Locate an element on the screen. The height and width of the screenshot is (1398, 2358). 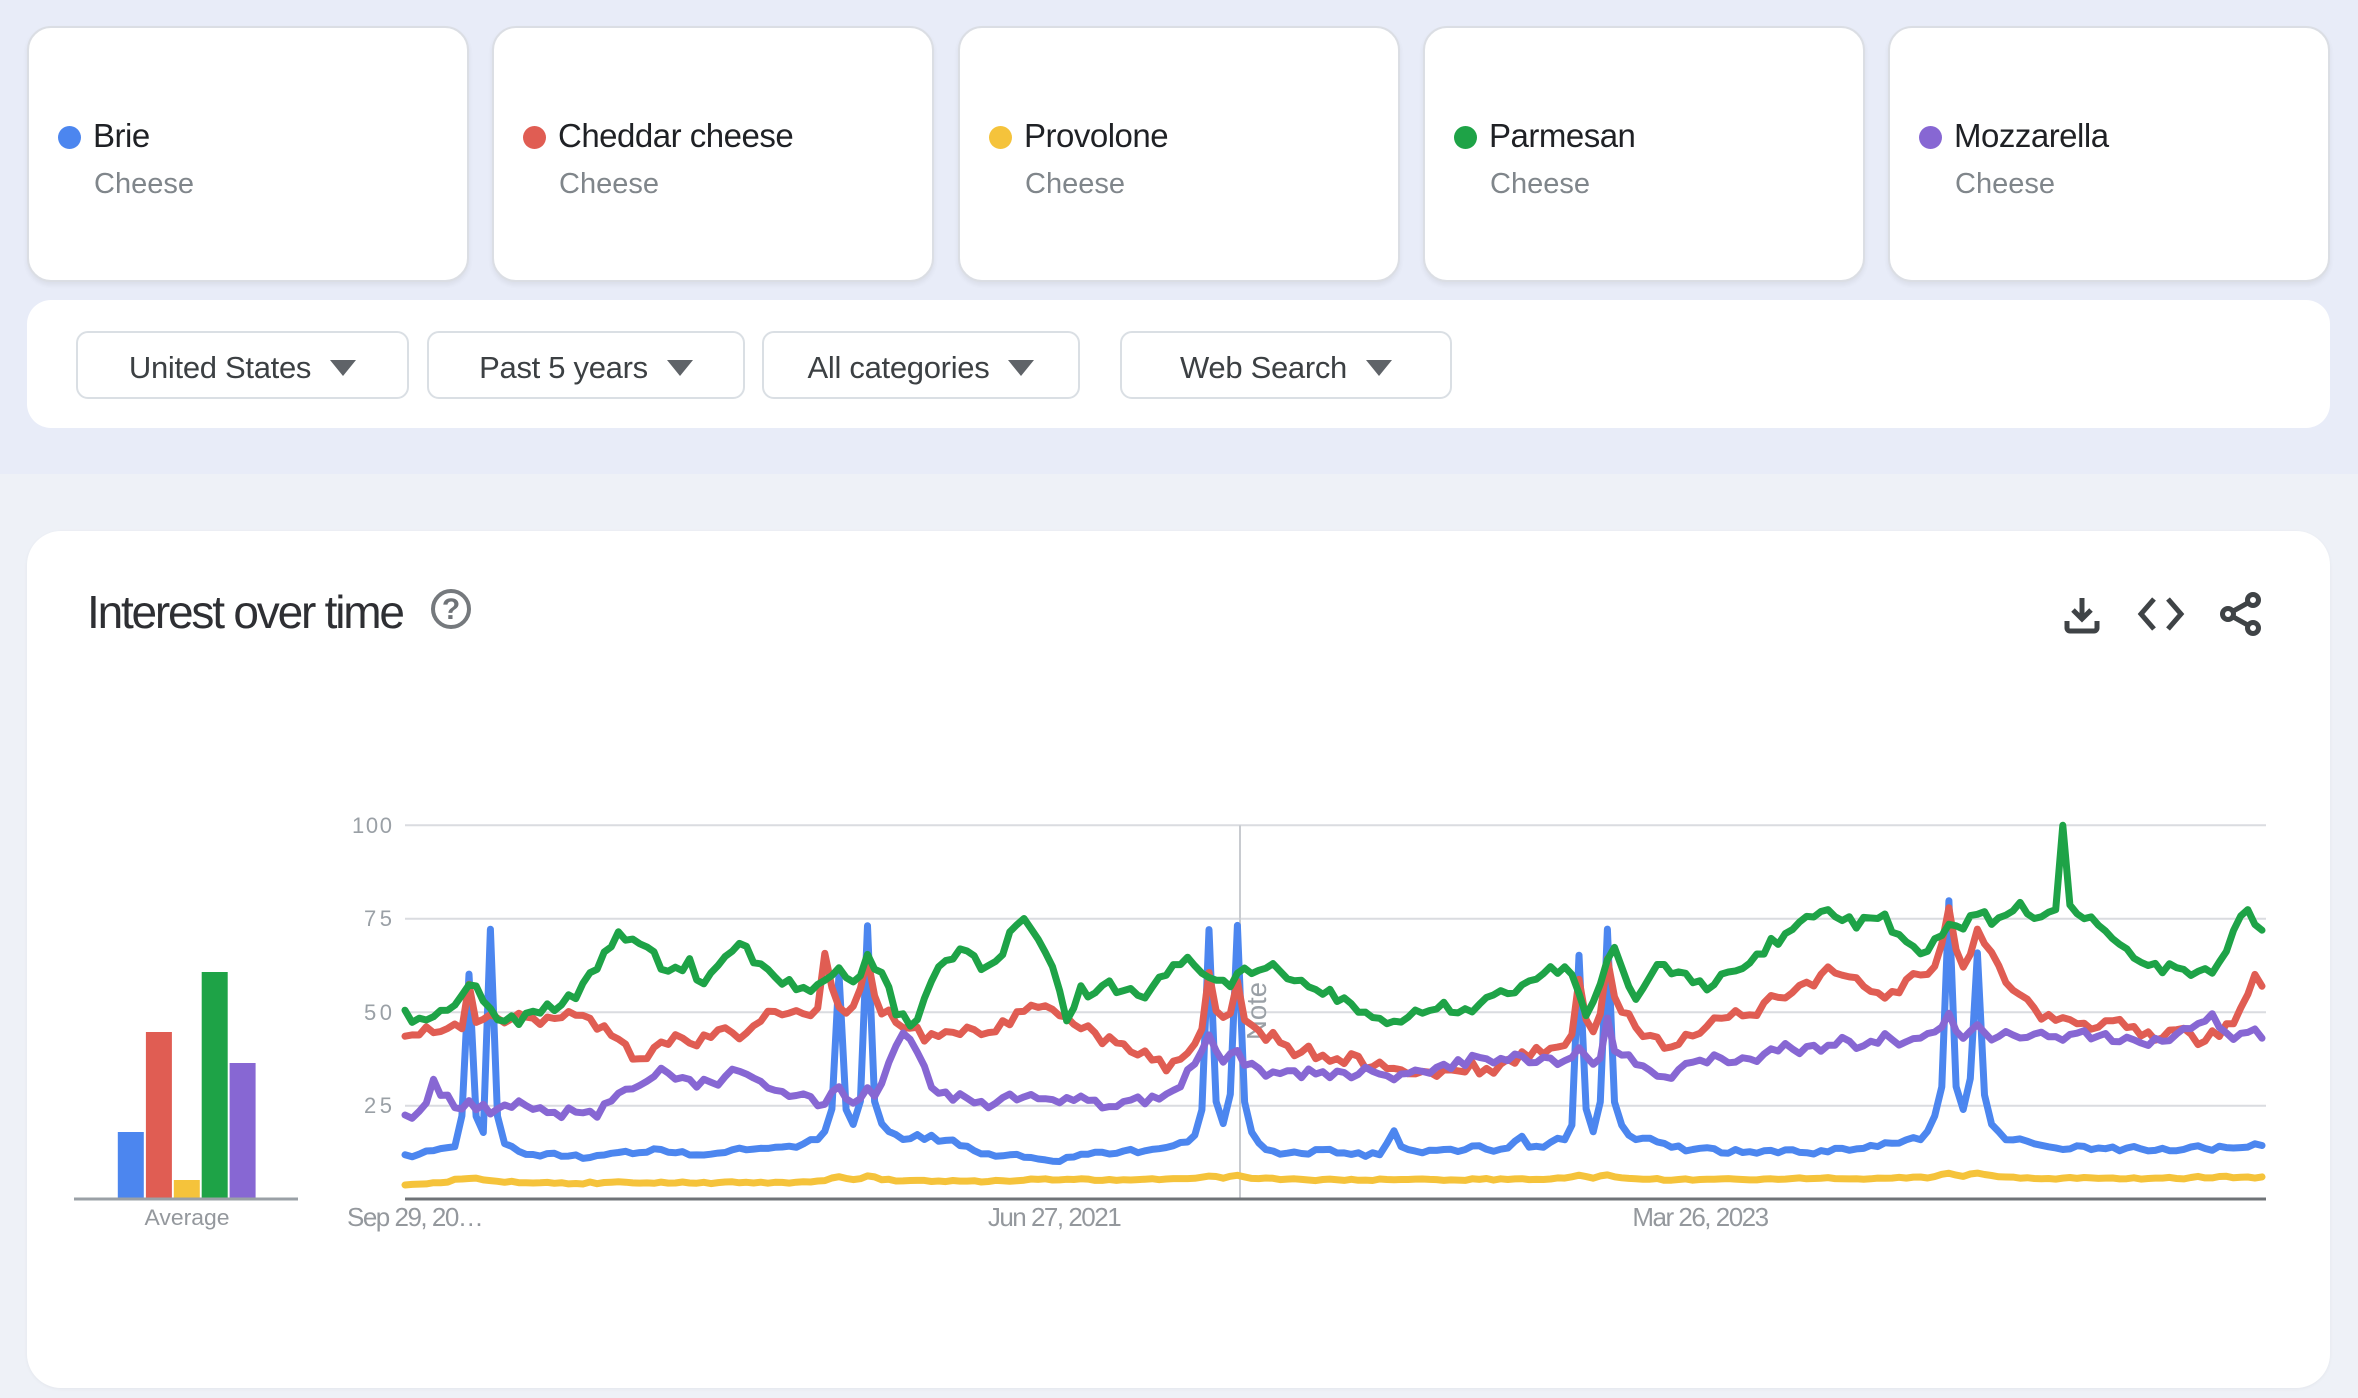
svg-text: 100 is located at coordinates (372, 825).